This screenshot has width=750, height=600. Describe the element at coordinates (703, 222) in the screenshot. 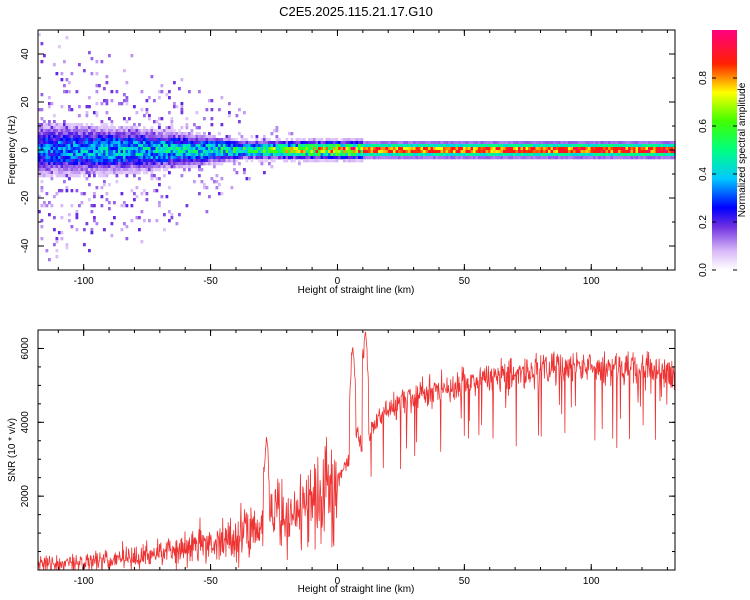

I see `colorbar-tick-label: 0.2` at that location.